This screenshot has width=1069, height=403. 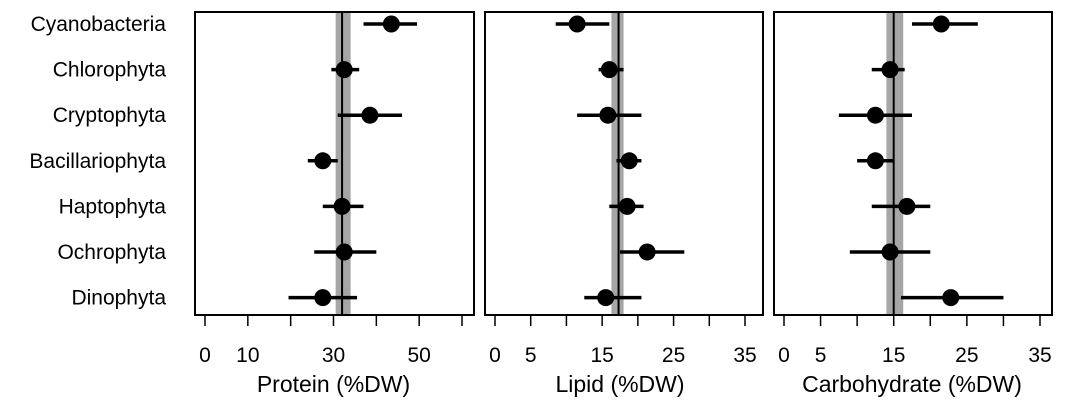 I want to click on category-label: Bacillariophyta, so click(x=97, y=161).